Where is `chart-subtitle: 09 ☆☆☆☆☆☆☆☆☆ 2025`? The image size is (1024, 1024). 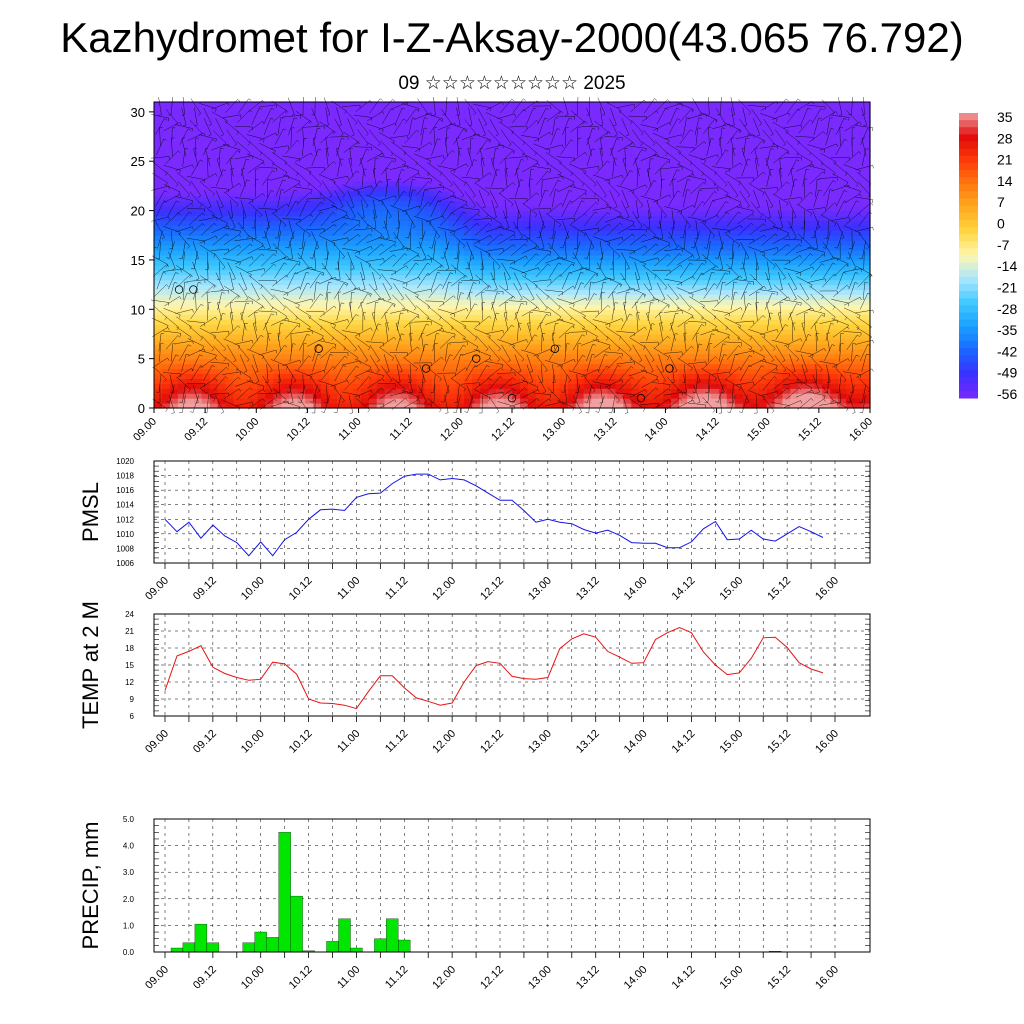 chart-subtitle: 09 ☆☆☆☆☆☆☆☆☆ 2025 is located at coordinates (512, 83).